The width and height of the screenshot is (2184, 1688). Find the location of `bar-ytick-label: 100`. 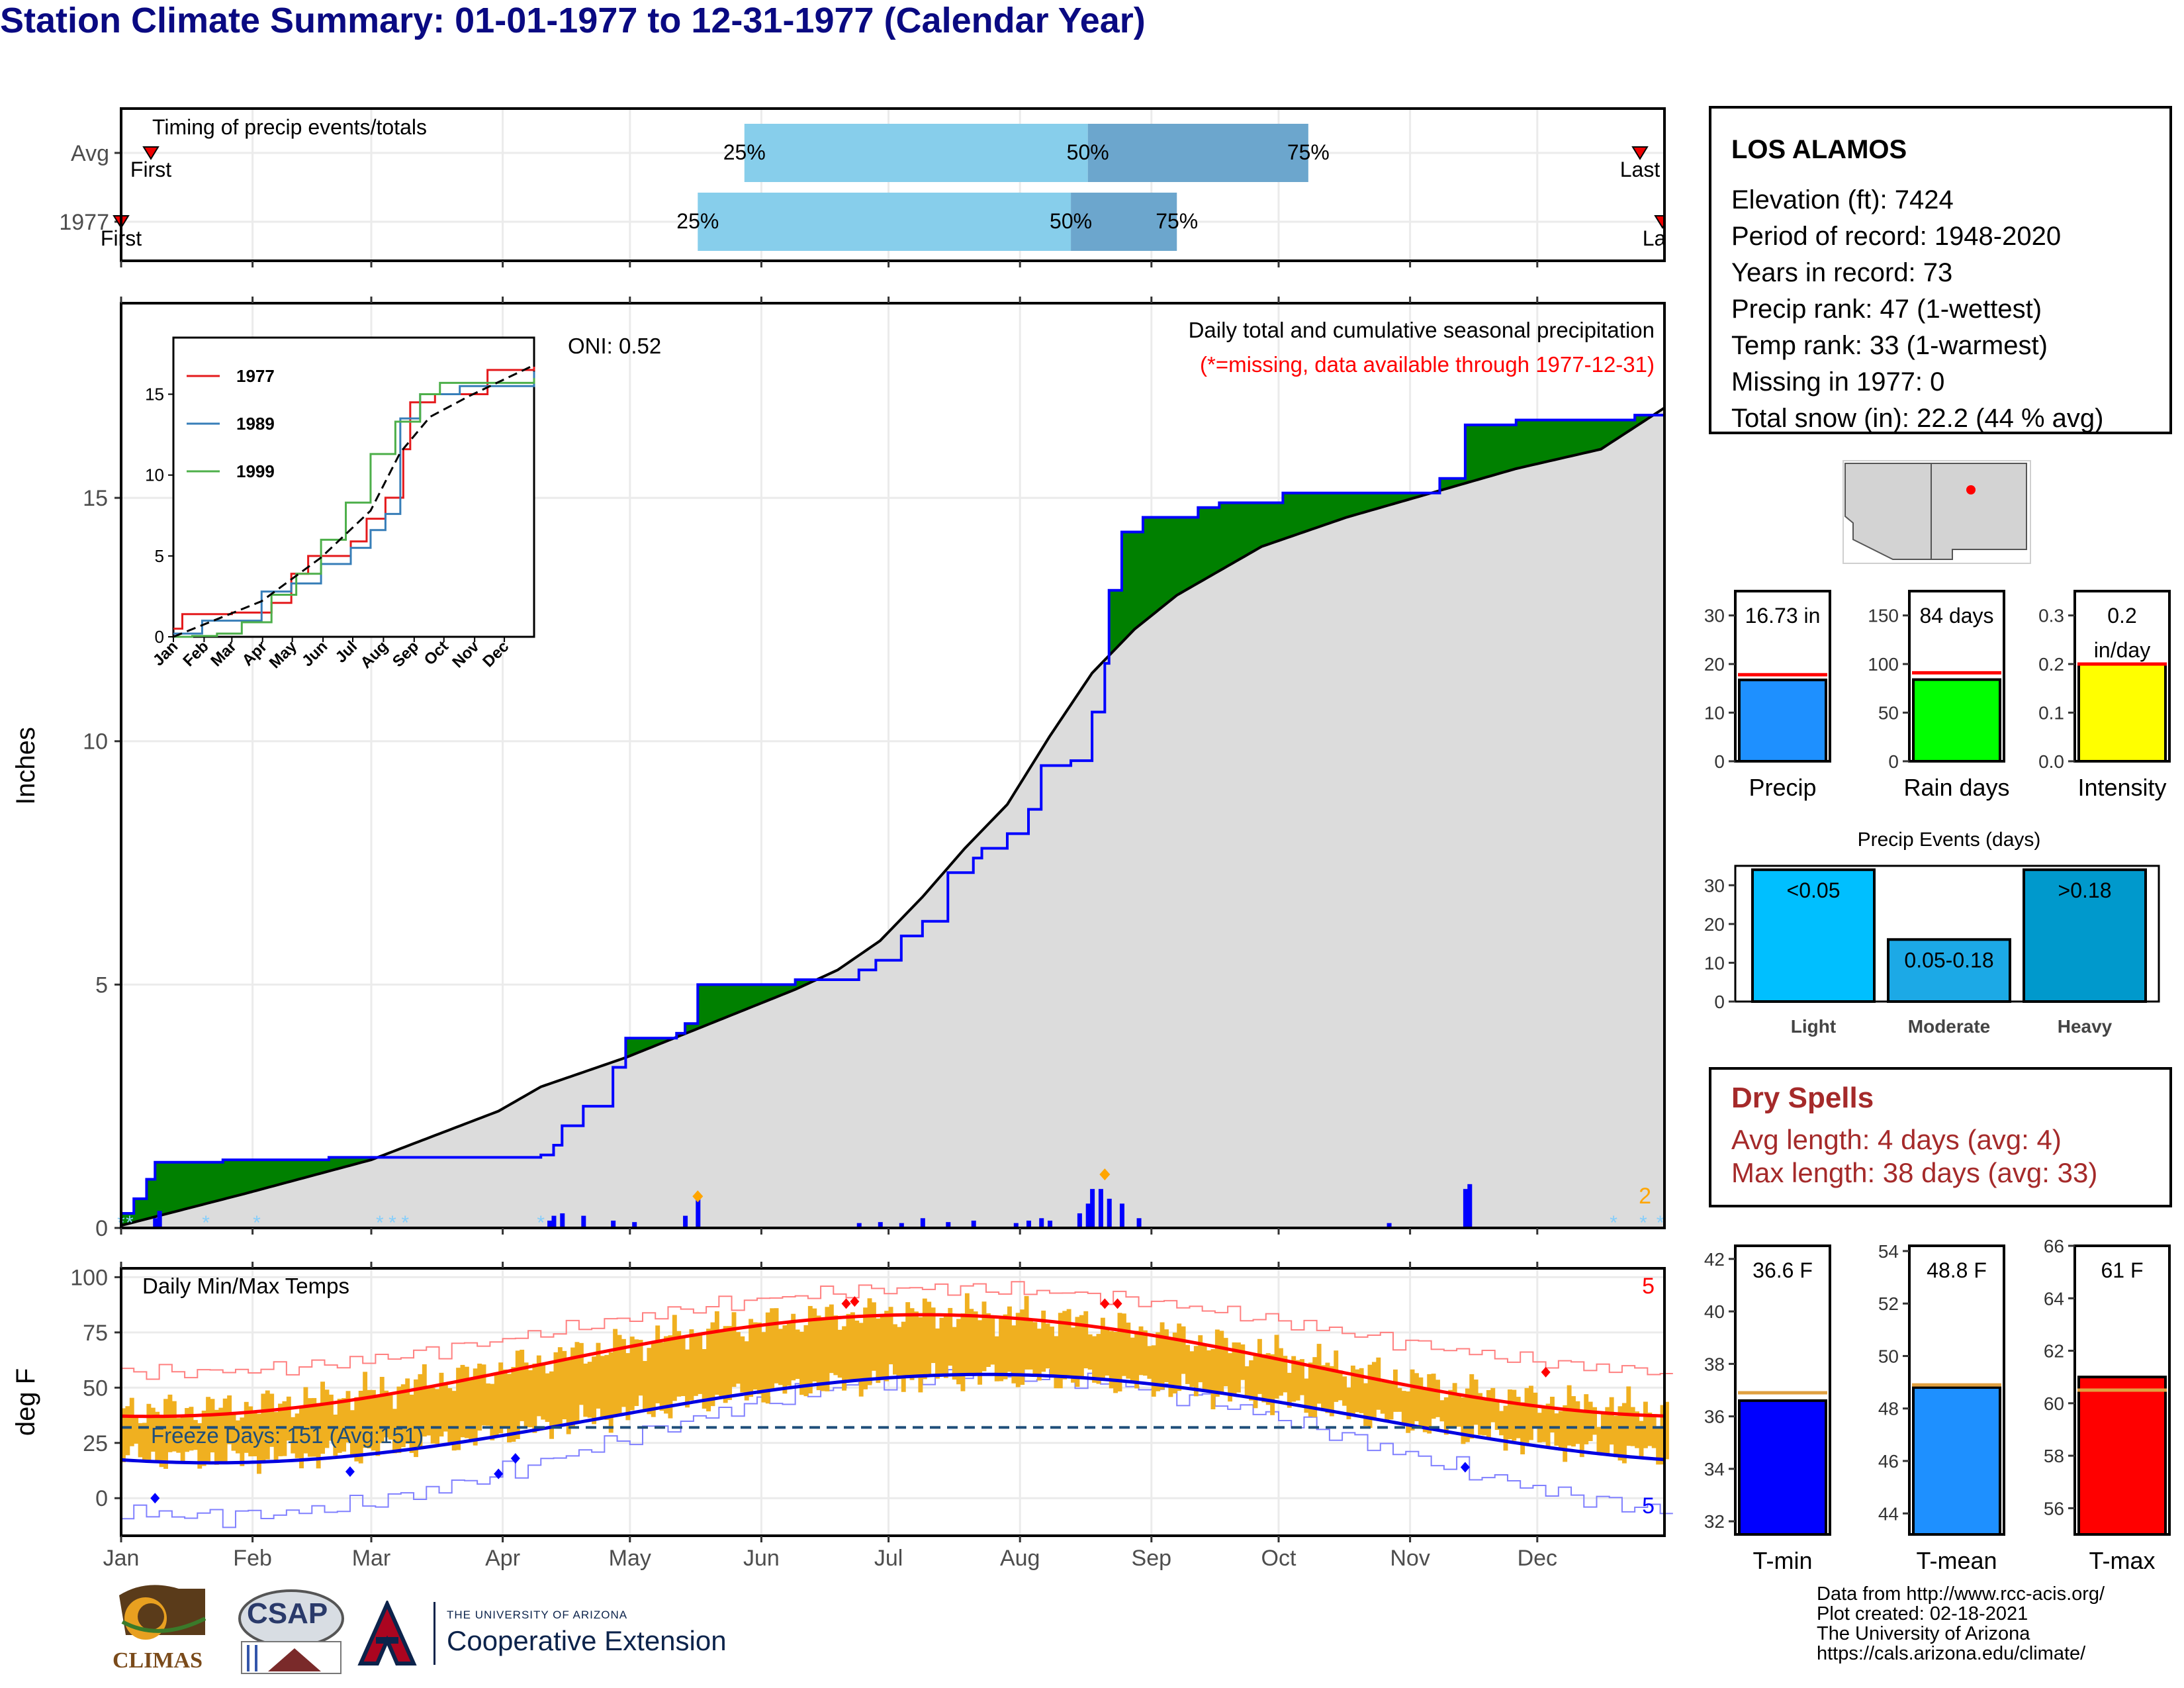

bar-ytick-label: 100 is located at coordinates (1883, 664).